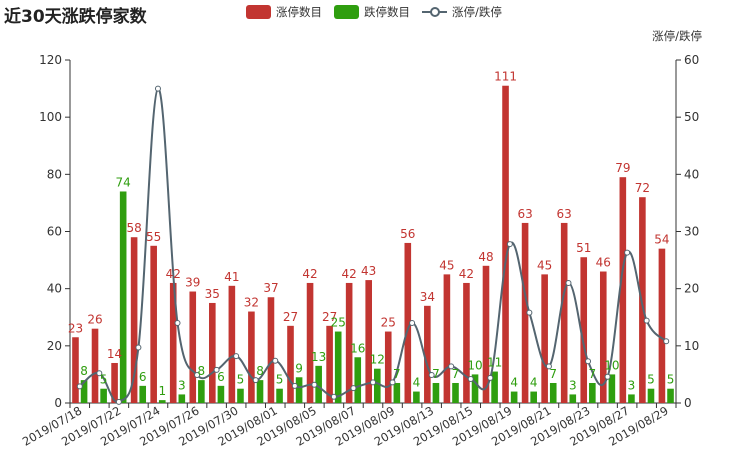 The height and width of the screenshot is (463, 750). Describe the element at coordinates (299, 368) in the screenshot. I see `bar-limit-down-label: 9` at that location.